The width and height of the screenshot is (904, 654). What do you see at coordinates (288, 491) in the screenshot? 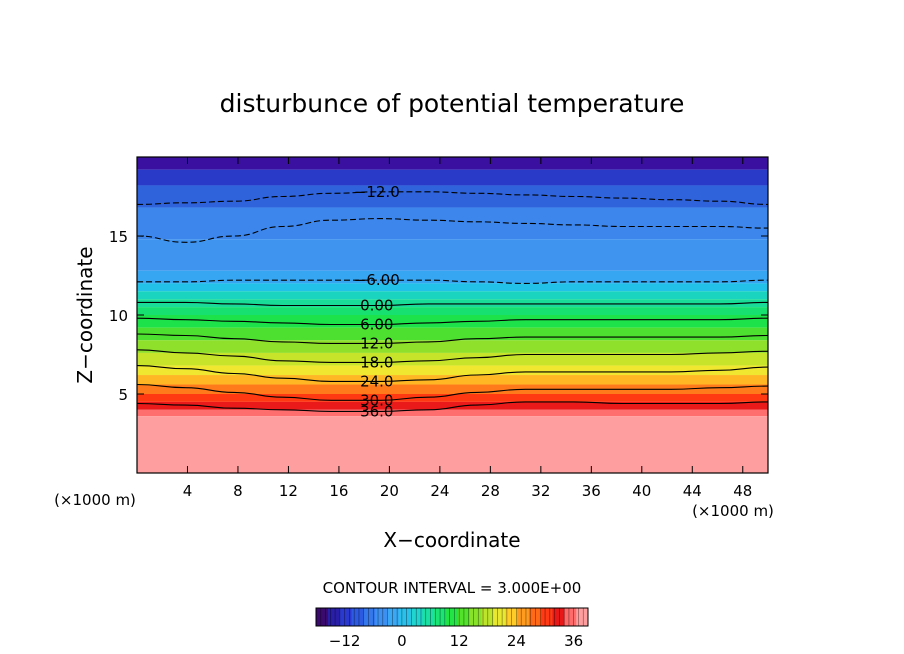
I see `x-tick-label: 12` at bounding box center [288, 491].